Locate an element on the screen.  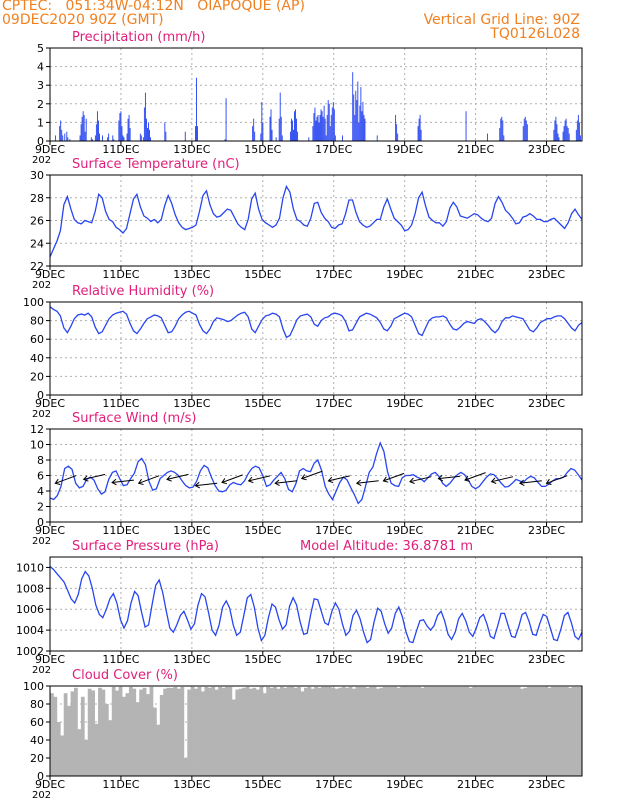
wind-xtick-label: 17DEC is located at coordinates (333, 530).